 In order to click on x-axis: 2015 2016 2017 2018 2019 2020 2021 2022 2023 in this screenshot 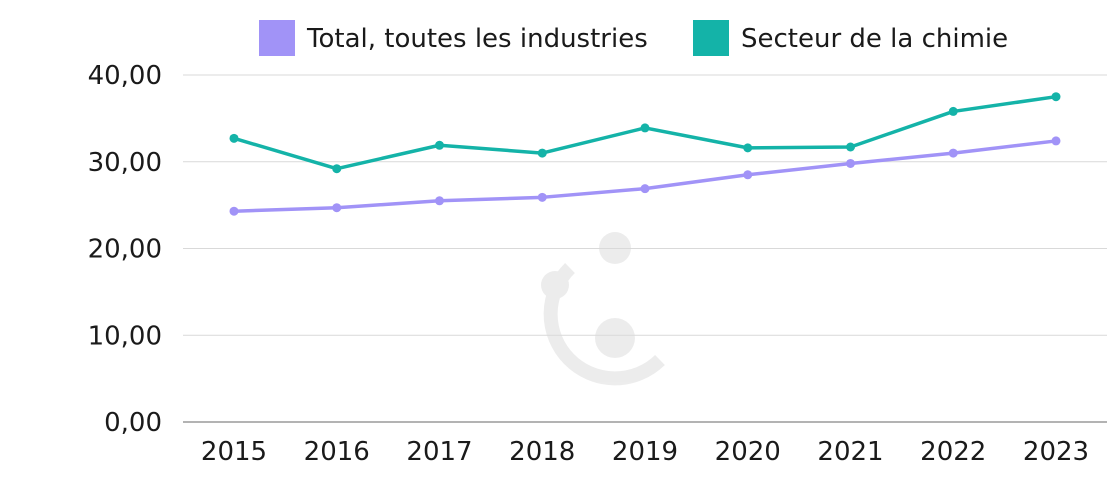, I will do `click(645, 452)`.